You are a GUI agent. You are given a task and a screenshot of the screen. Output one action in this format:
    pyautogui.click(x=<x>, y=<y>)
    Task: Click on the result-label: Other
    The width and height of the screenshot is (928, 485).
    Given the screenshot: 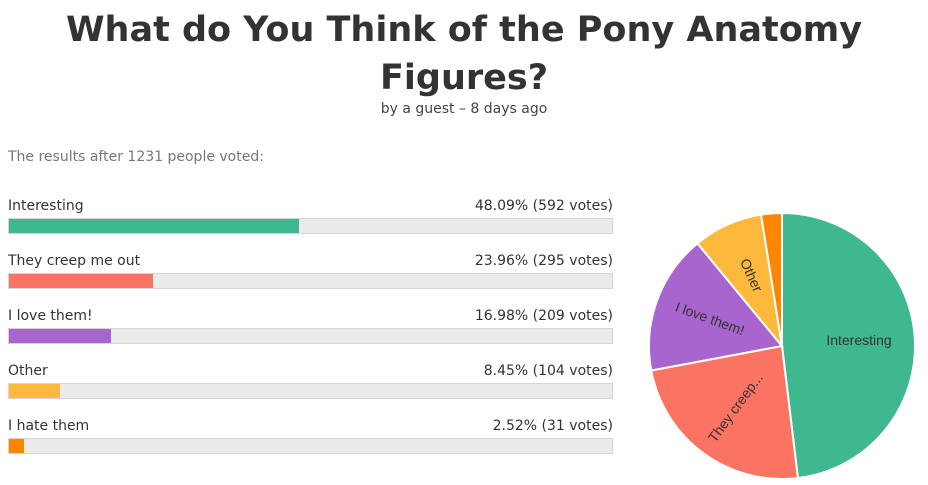 What is the action you would take?
    pyautogui.click(x=28, y=371)
    